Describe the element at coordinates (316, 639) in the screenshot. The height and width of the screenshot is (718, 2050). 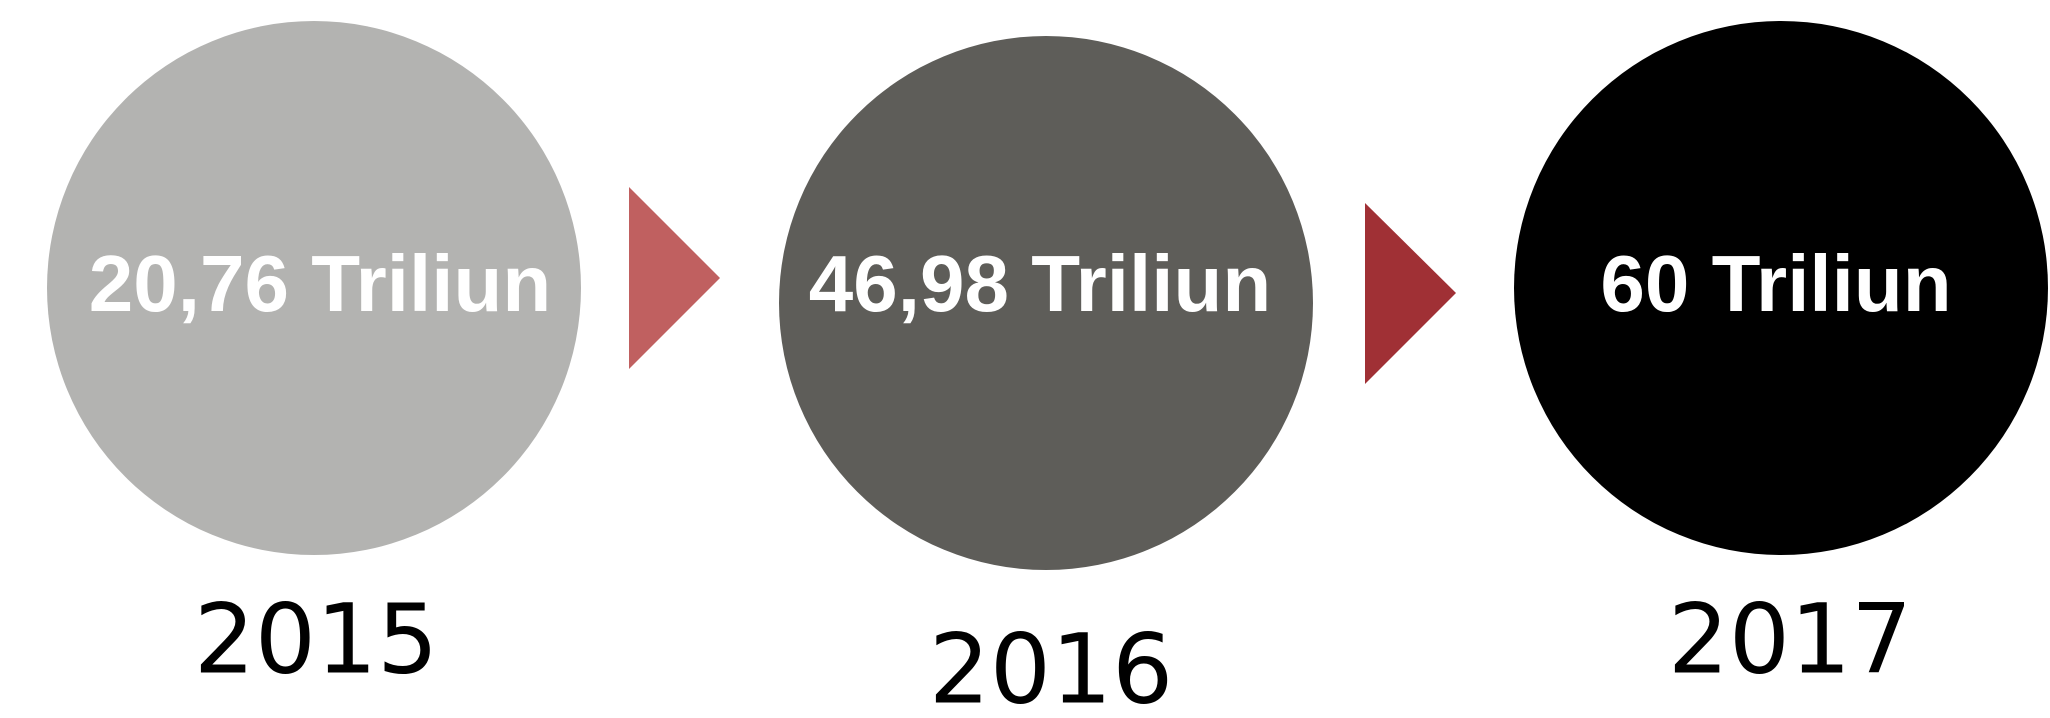
I see `year-label: 2015` at that location.